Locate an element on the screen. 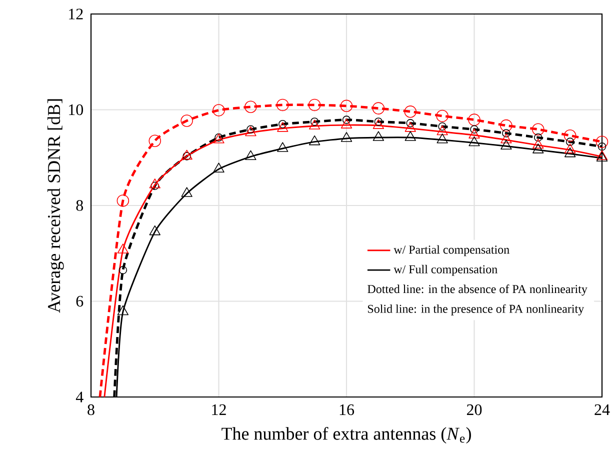 This screenshot has height=470, width=613. annotation: Solid line: in the presence of PA nonlinearity is located at coordinates (476, 310).